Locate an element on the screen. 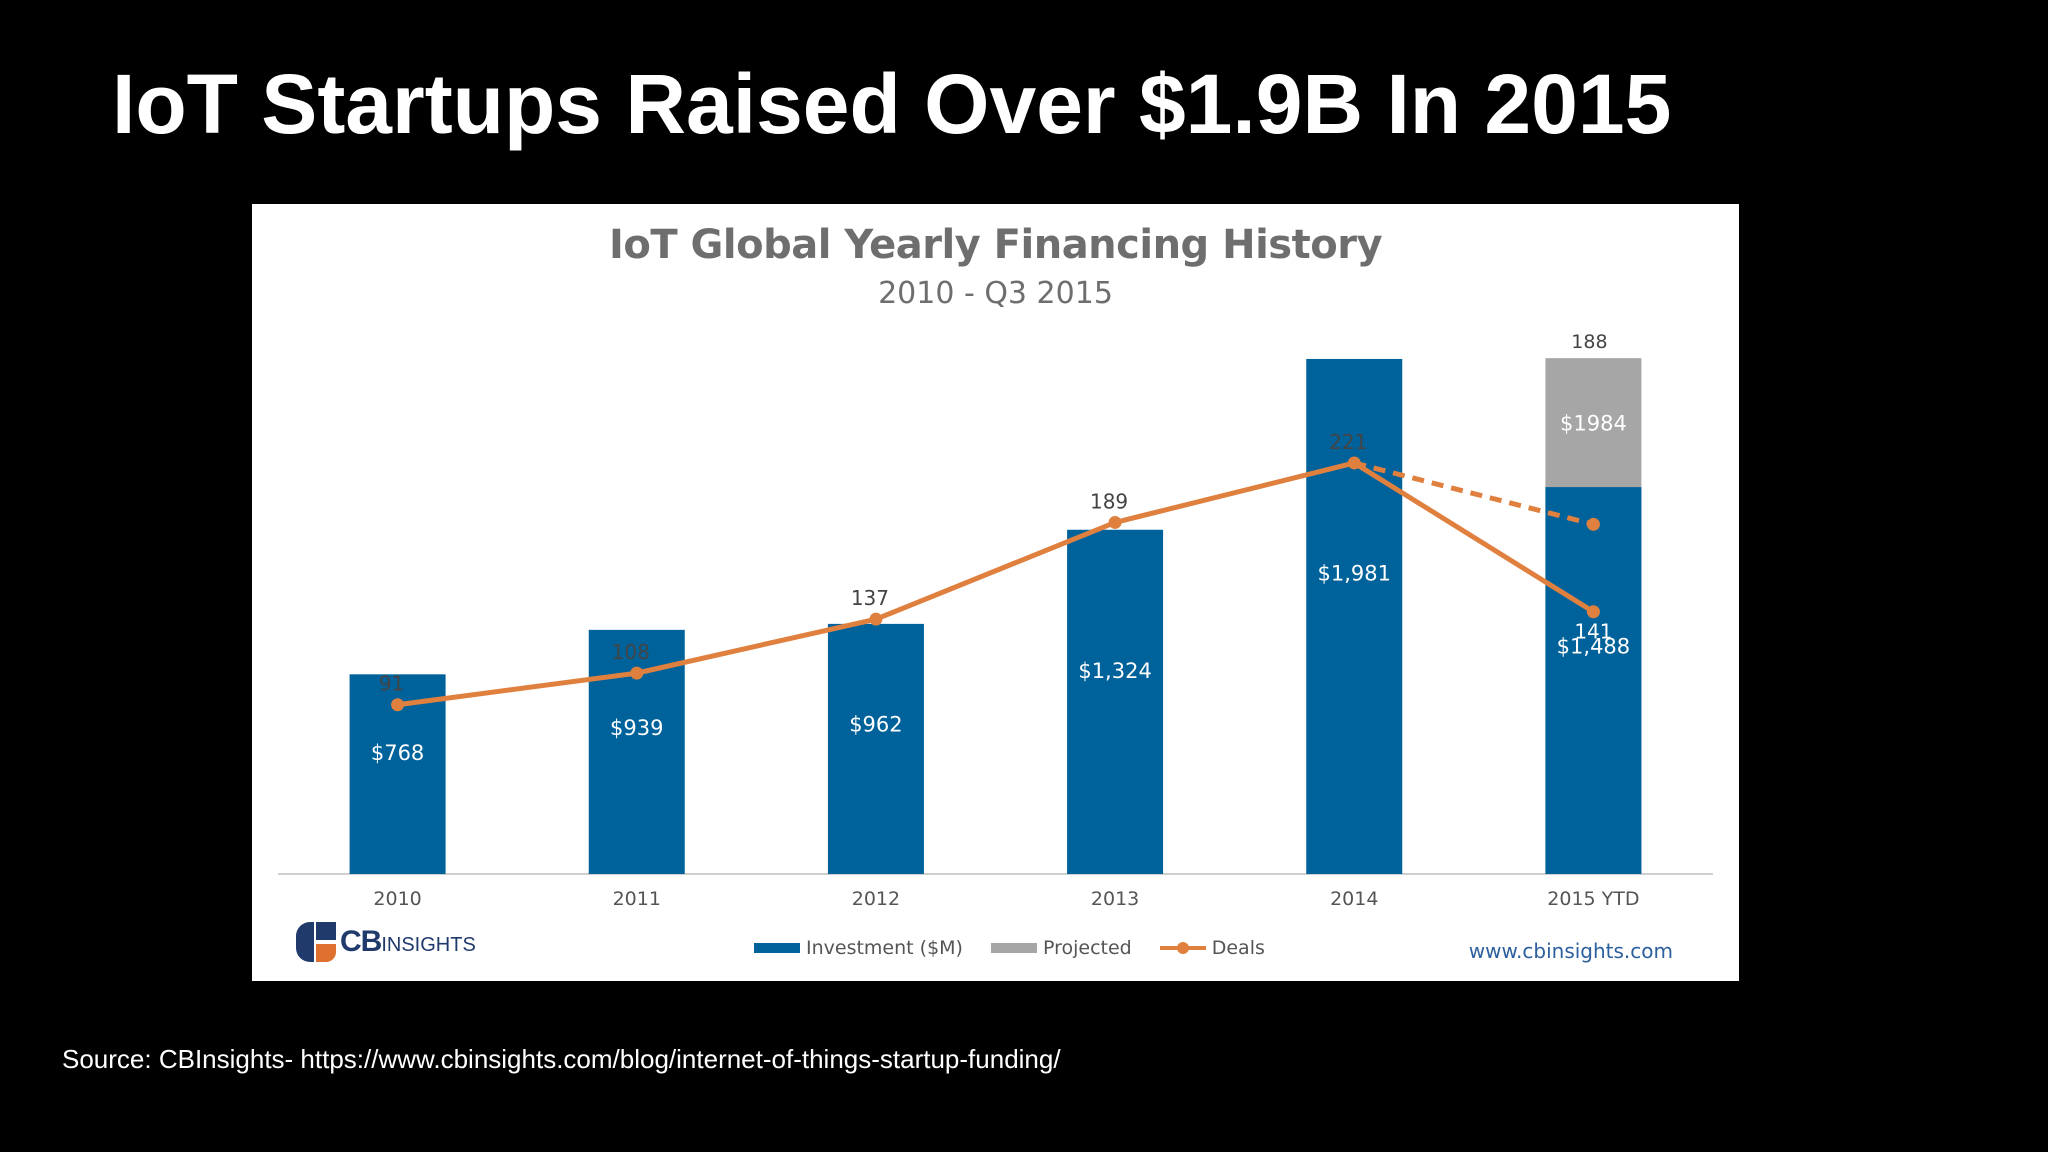 This screenshot has height=1152, width=2048. logo-wordmark: CBINSIGHTS is located at coordinates (408, 941).